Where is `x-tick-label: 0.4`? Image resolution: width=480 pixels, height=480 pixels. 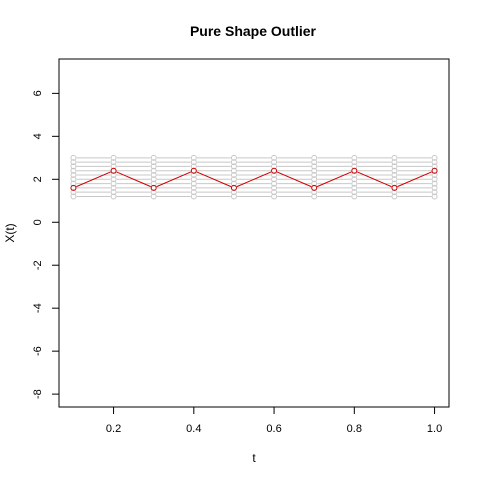 x-tick-label: 0.4 is located at coordinates (193, 429).